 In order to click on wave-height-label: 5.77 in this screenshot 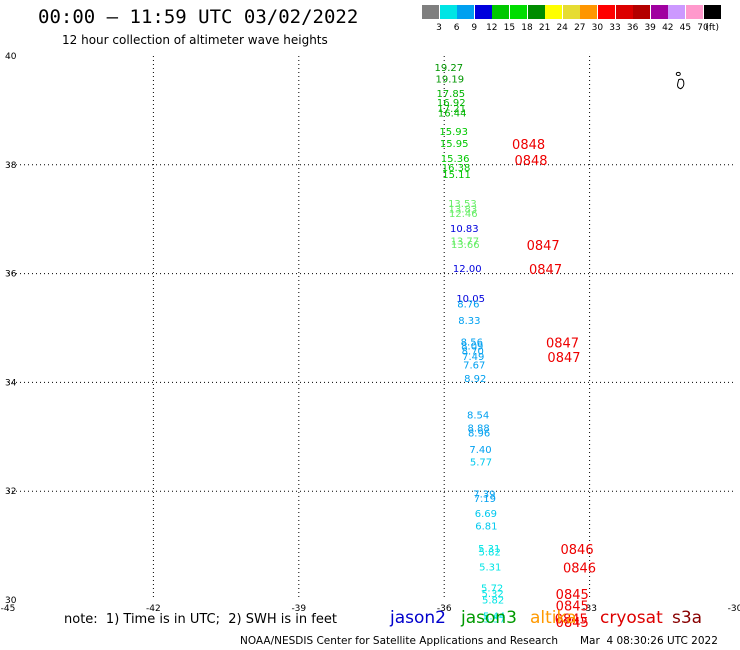, I will do `click(481, 462)`.